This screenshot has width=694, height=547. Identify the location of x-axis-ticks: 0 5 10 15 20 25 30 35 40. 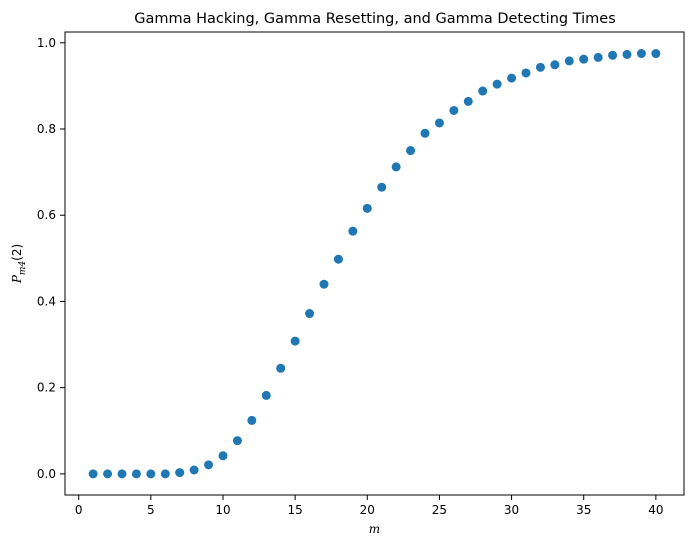
(369, 506).